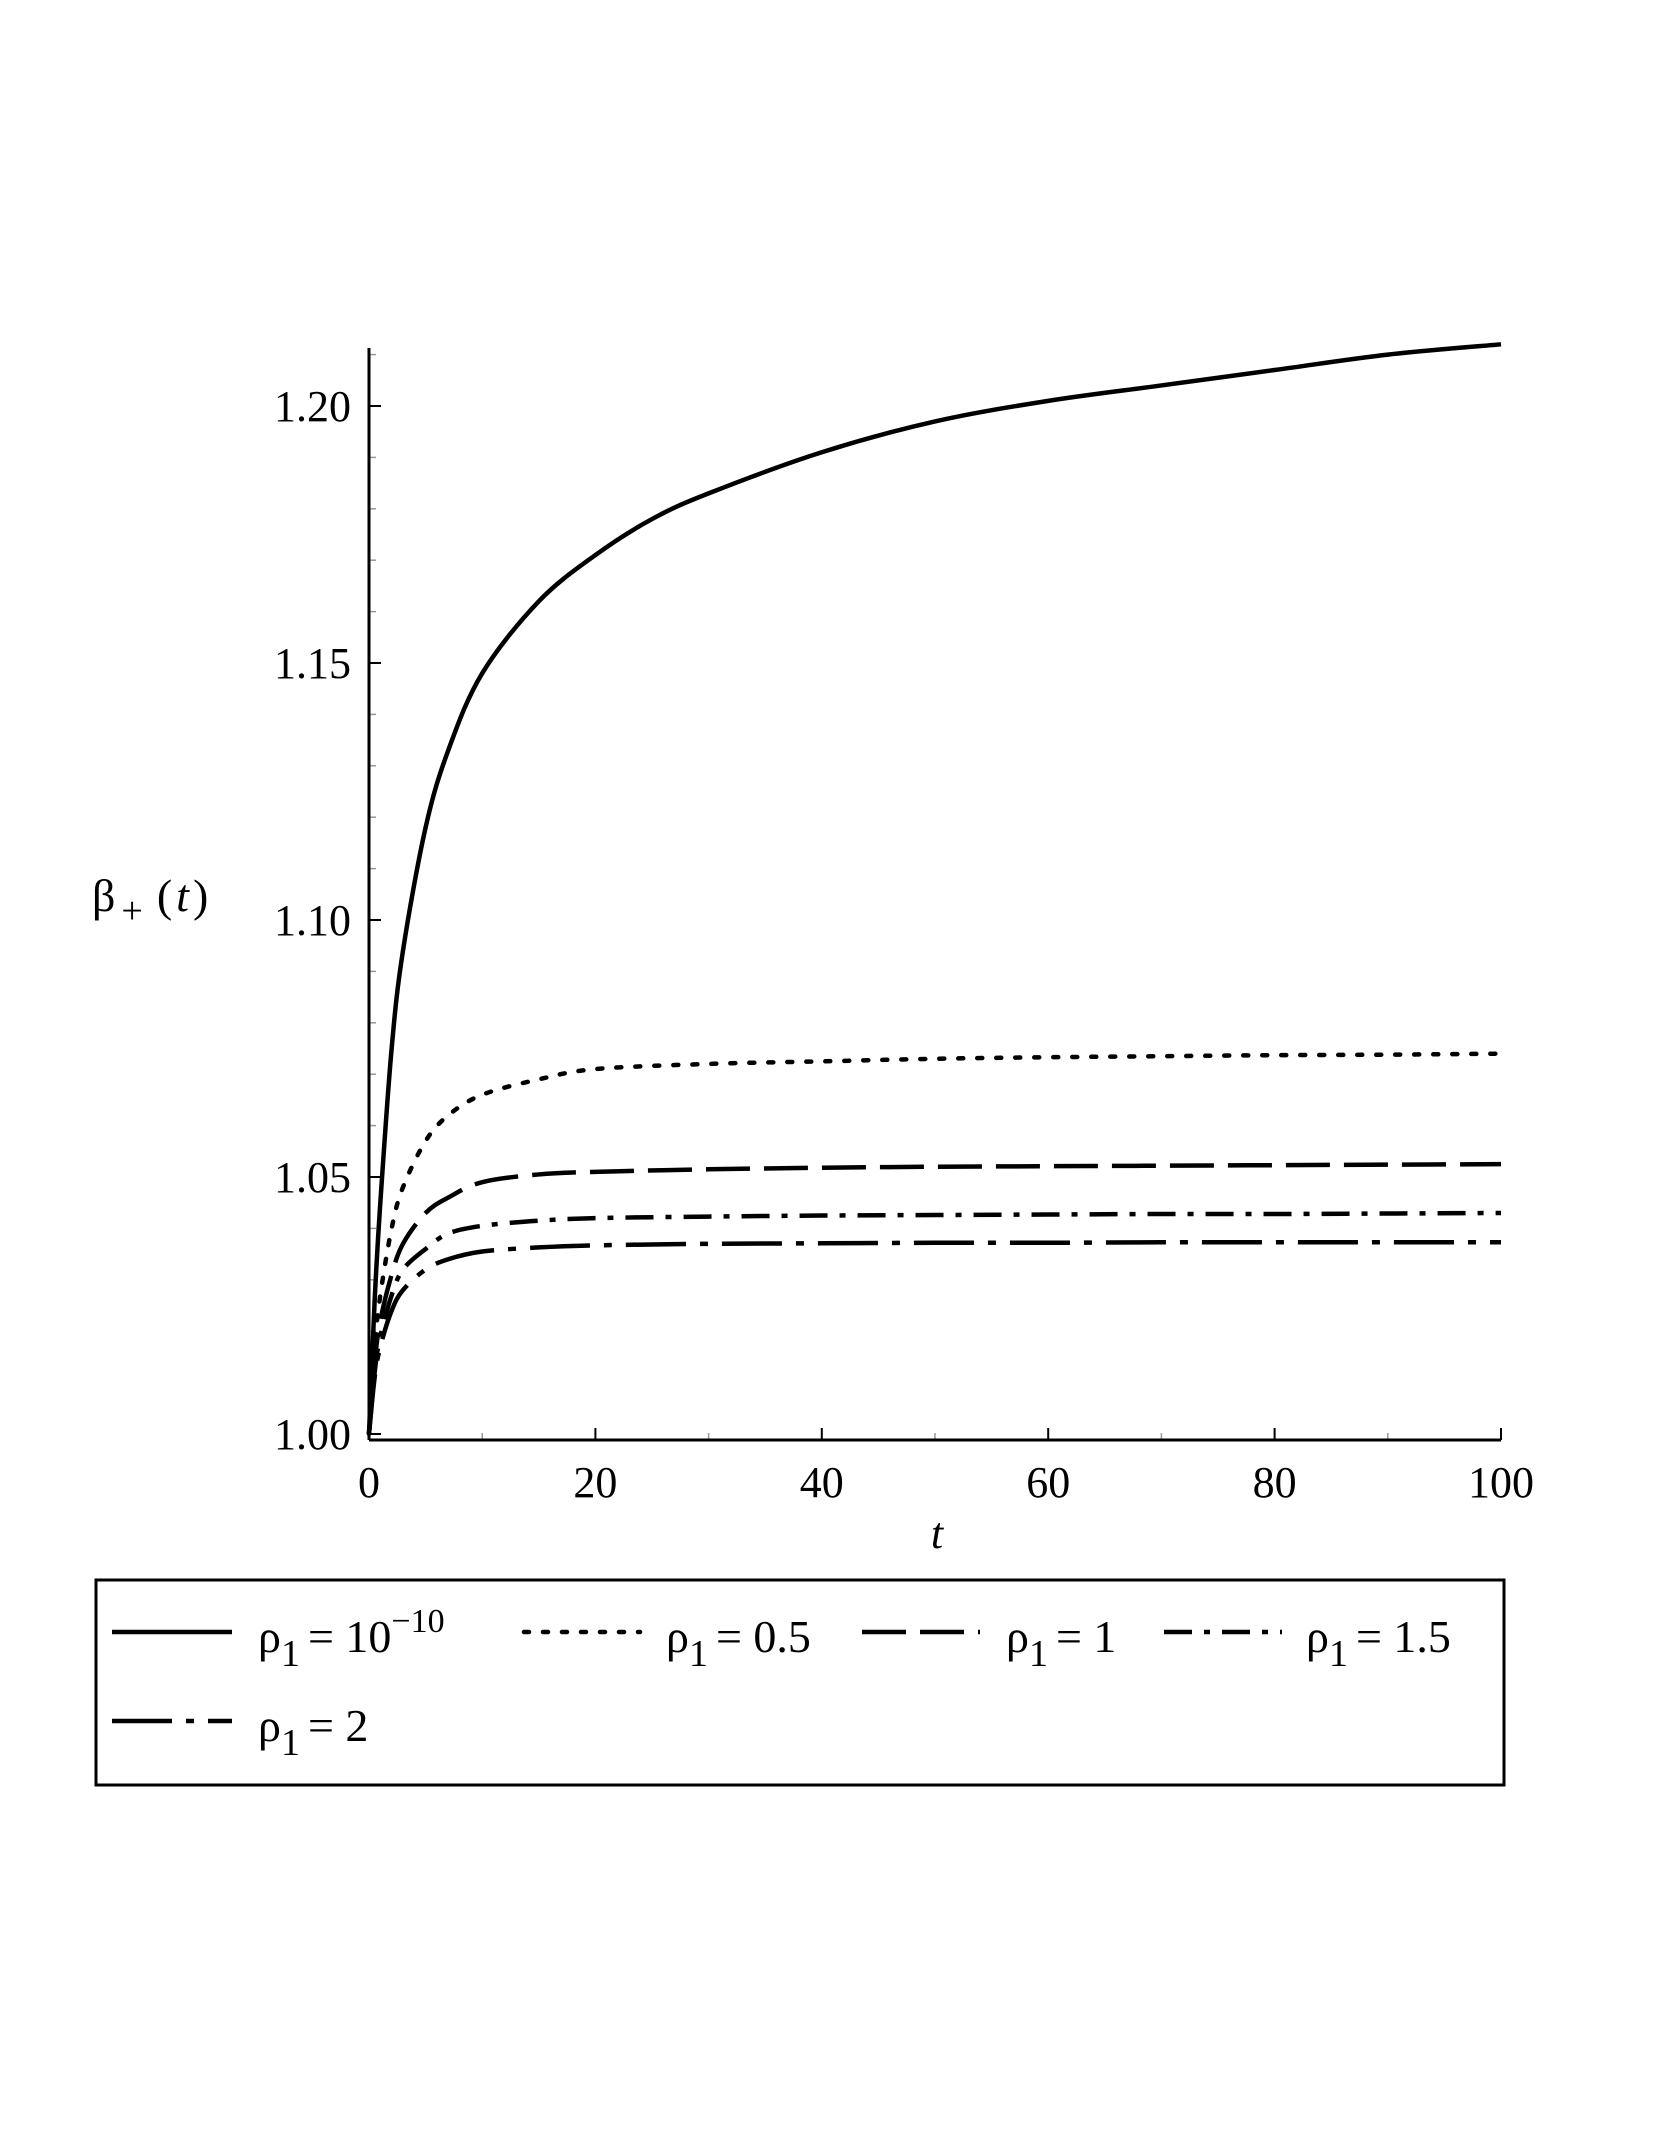  What do you see at coordinates (313, 1732) in the screenshot?
I see `legend-label-5: ρ1 = 2` at bounding box center [313, 1732].